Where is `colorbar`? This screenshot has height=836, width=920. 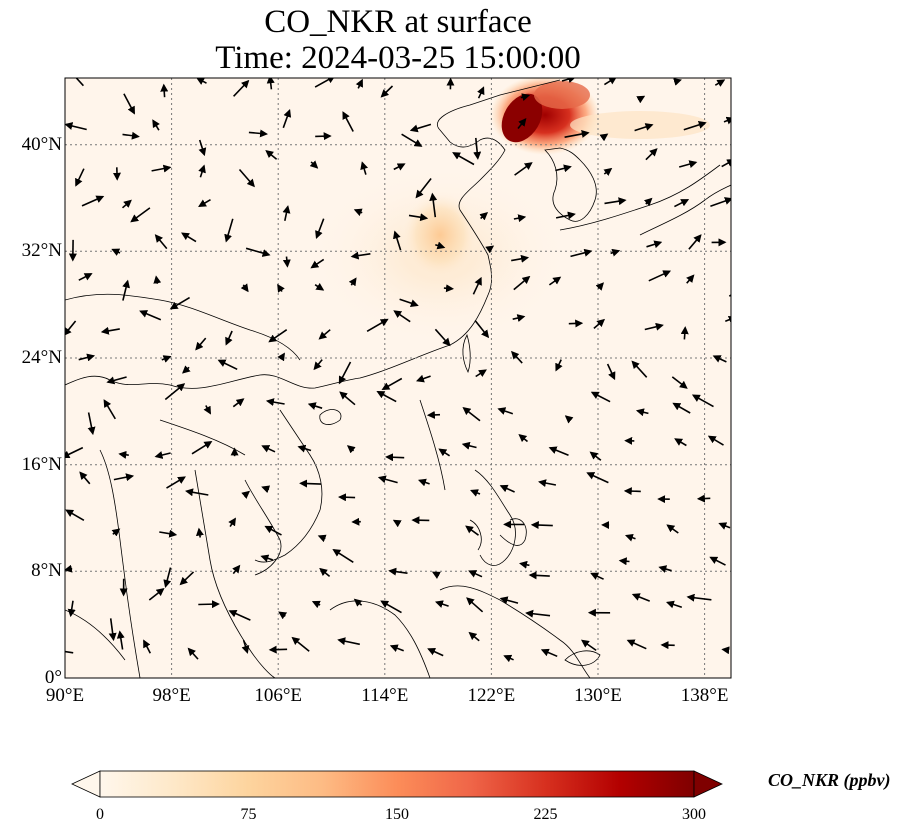 colorbar is located at coordinates (397, 784).